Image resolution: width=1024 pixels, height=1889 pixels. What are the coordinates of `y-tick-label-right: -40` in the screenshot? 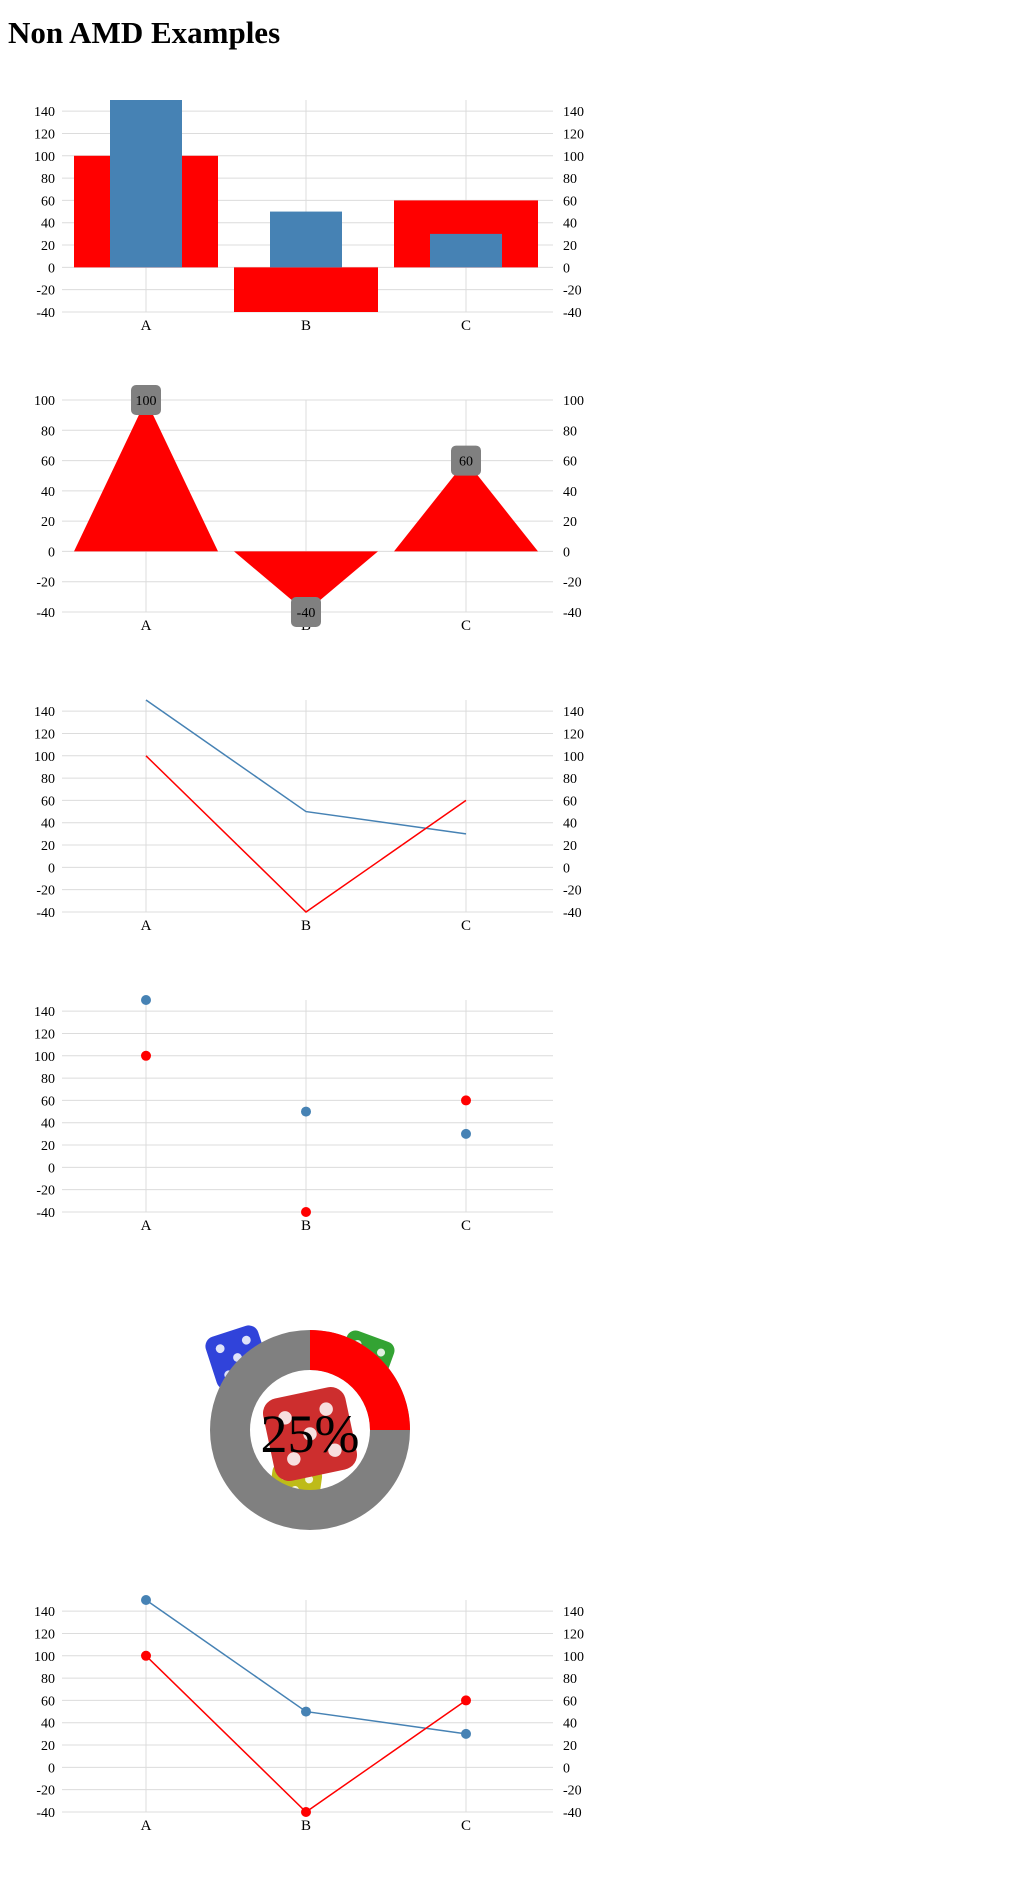 It's located at (572, 913).